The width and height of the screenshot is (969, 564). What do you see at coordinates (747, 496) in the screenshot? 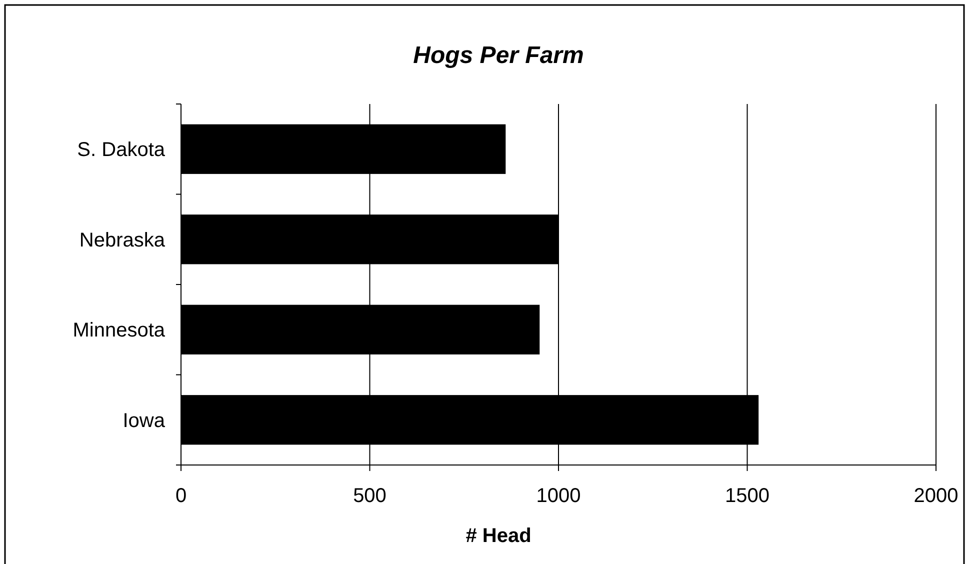
I see `x-tick-label: 1500` at bounding box center [747, 496].